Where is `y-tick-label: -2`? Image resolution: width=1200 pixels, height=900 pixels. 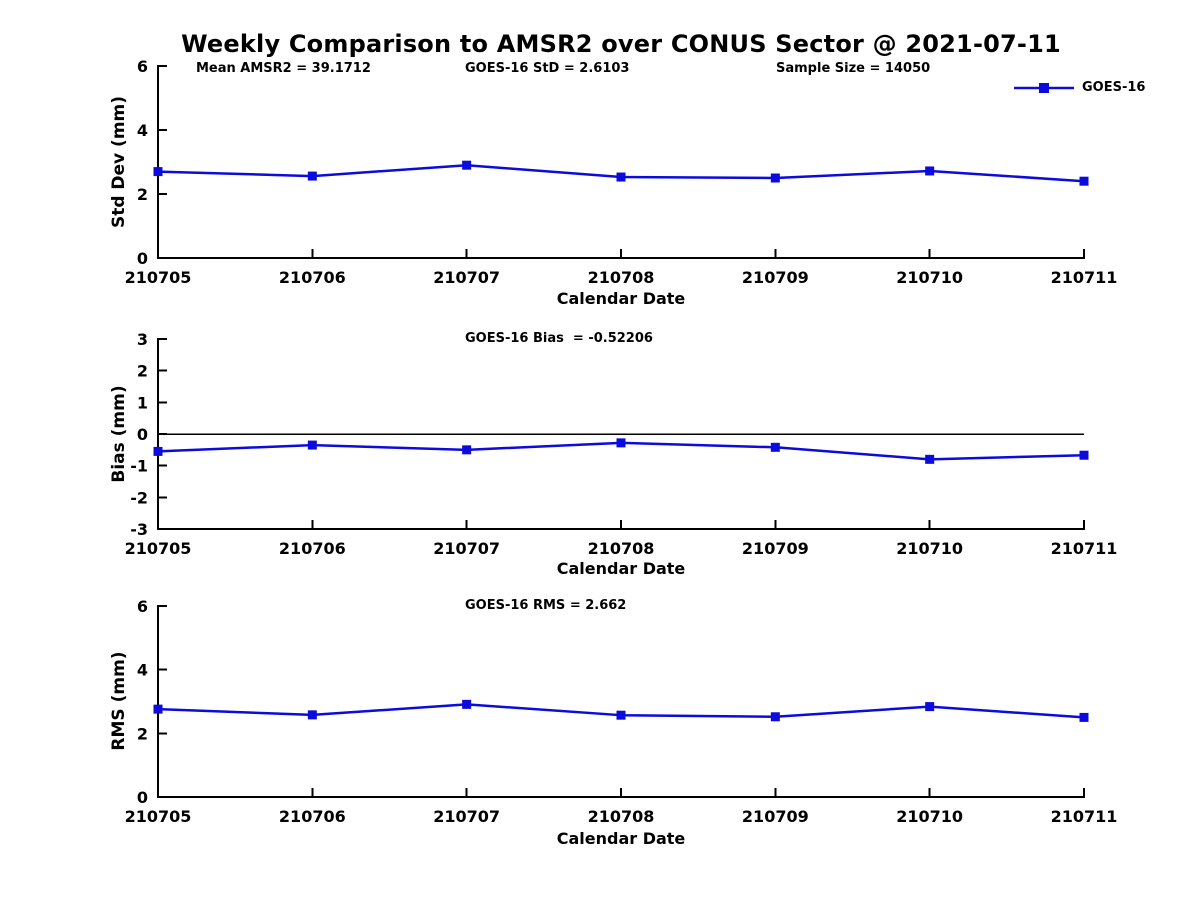
y-tick-label: -2 is located at coordinates (139, 497).